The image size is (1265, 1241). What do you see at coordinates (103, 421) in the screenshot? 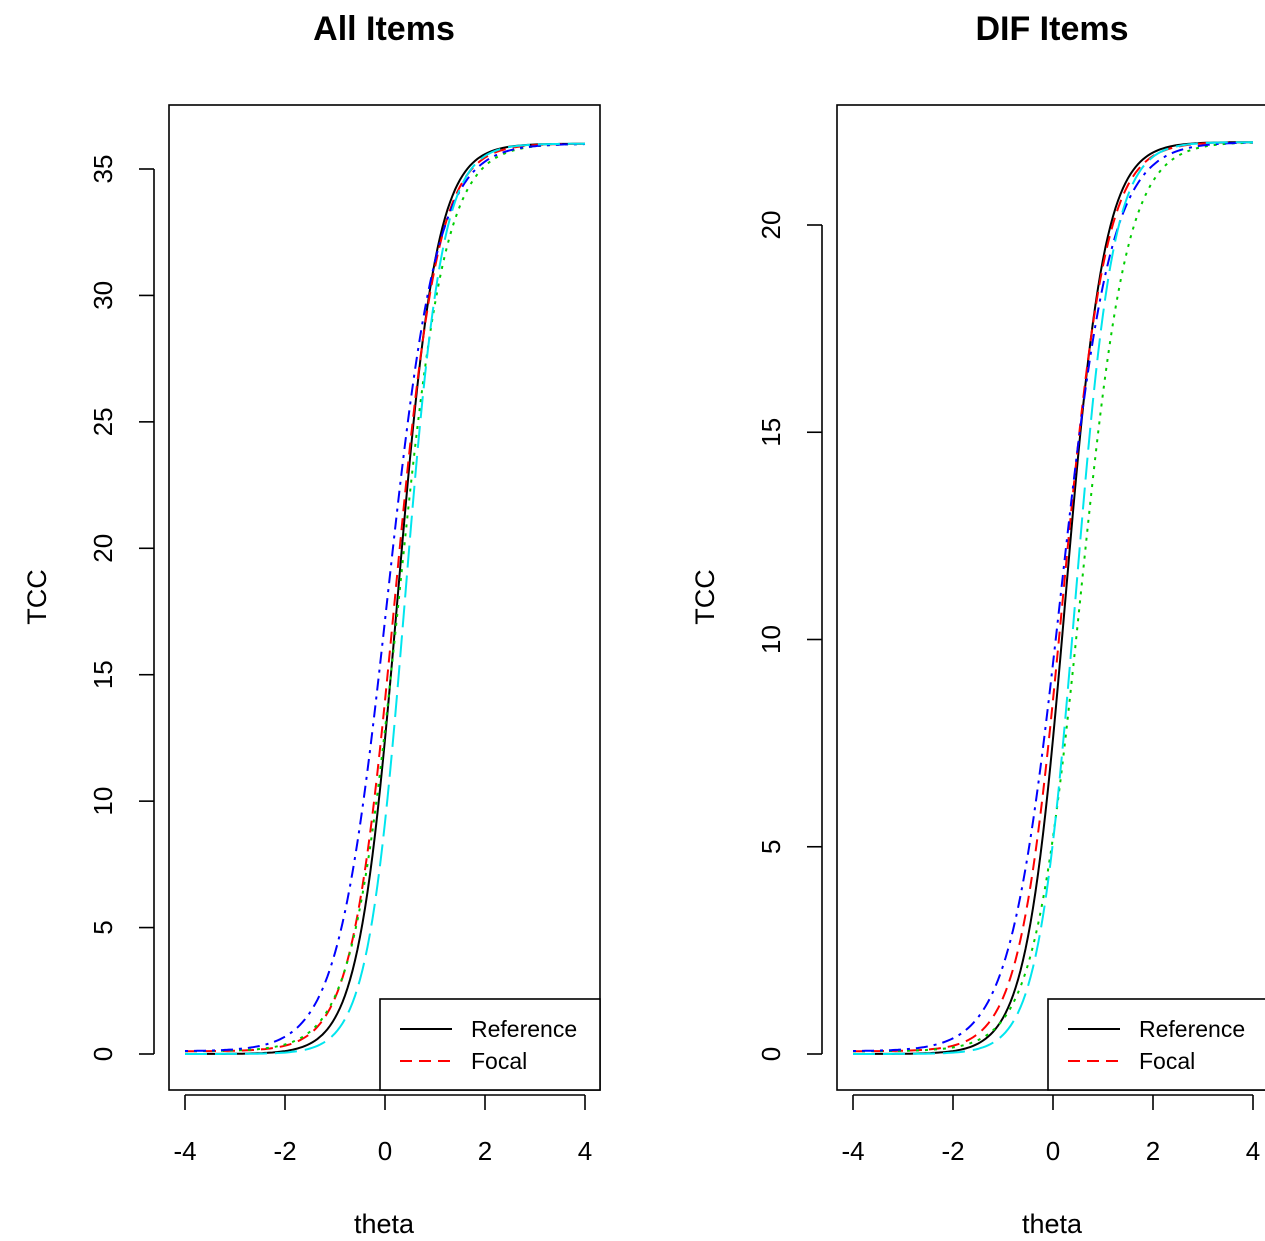
I see `y-tick-label: 25` at bounding box center [103, 421].